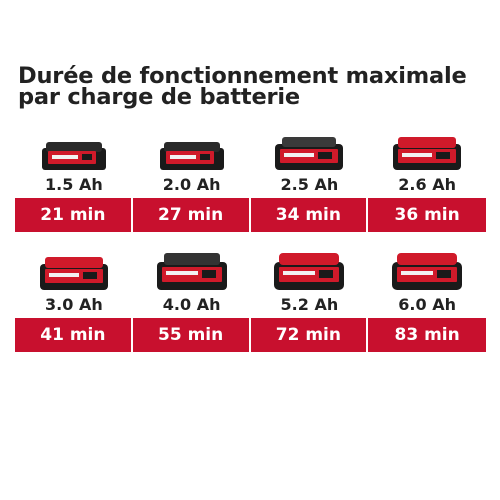 Image resolution: width=500 pixels, height=500 pixels. Describe the element at coordinates (74, 215) in the screenshot. I see `runtime-value: 21 min` at that location.